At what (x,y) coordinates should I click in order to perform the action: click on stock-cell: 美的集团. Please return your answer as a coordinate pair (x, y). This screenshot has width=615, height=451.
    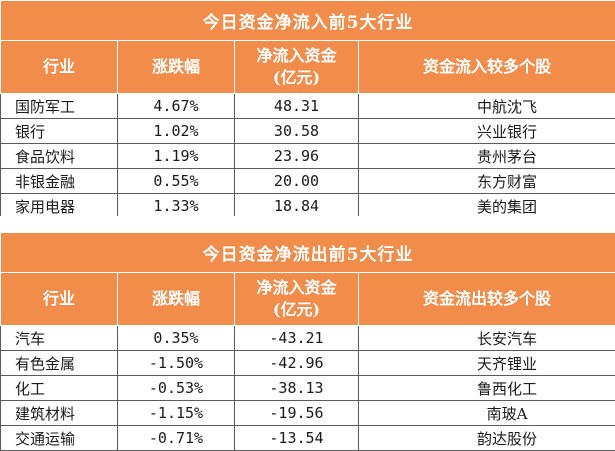
    Looking at the image, I should click on (487, 206).